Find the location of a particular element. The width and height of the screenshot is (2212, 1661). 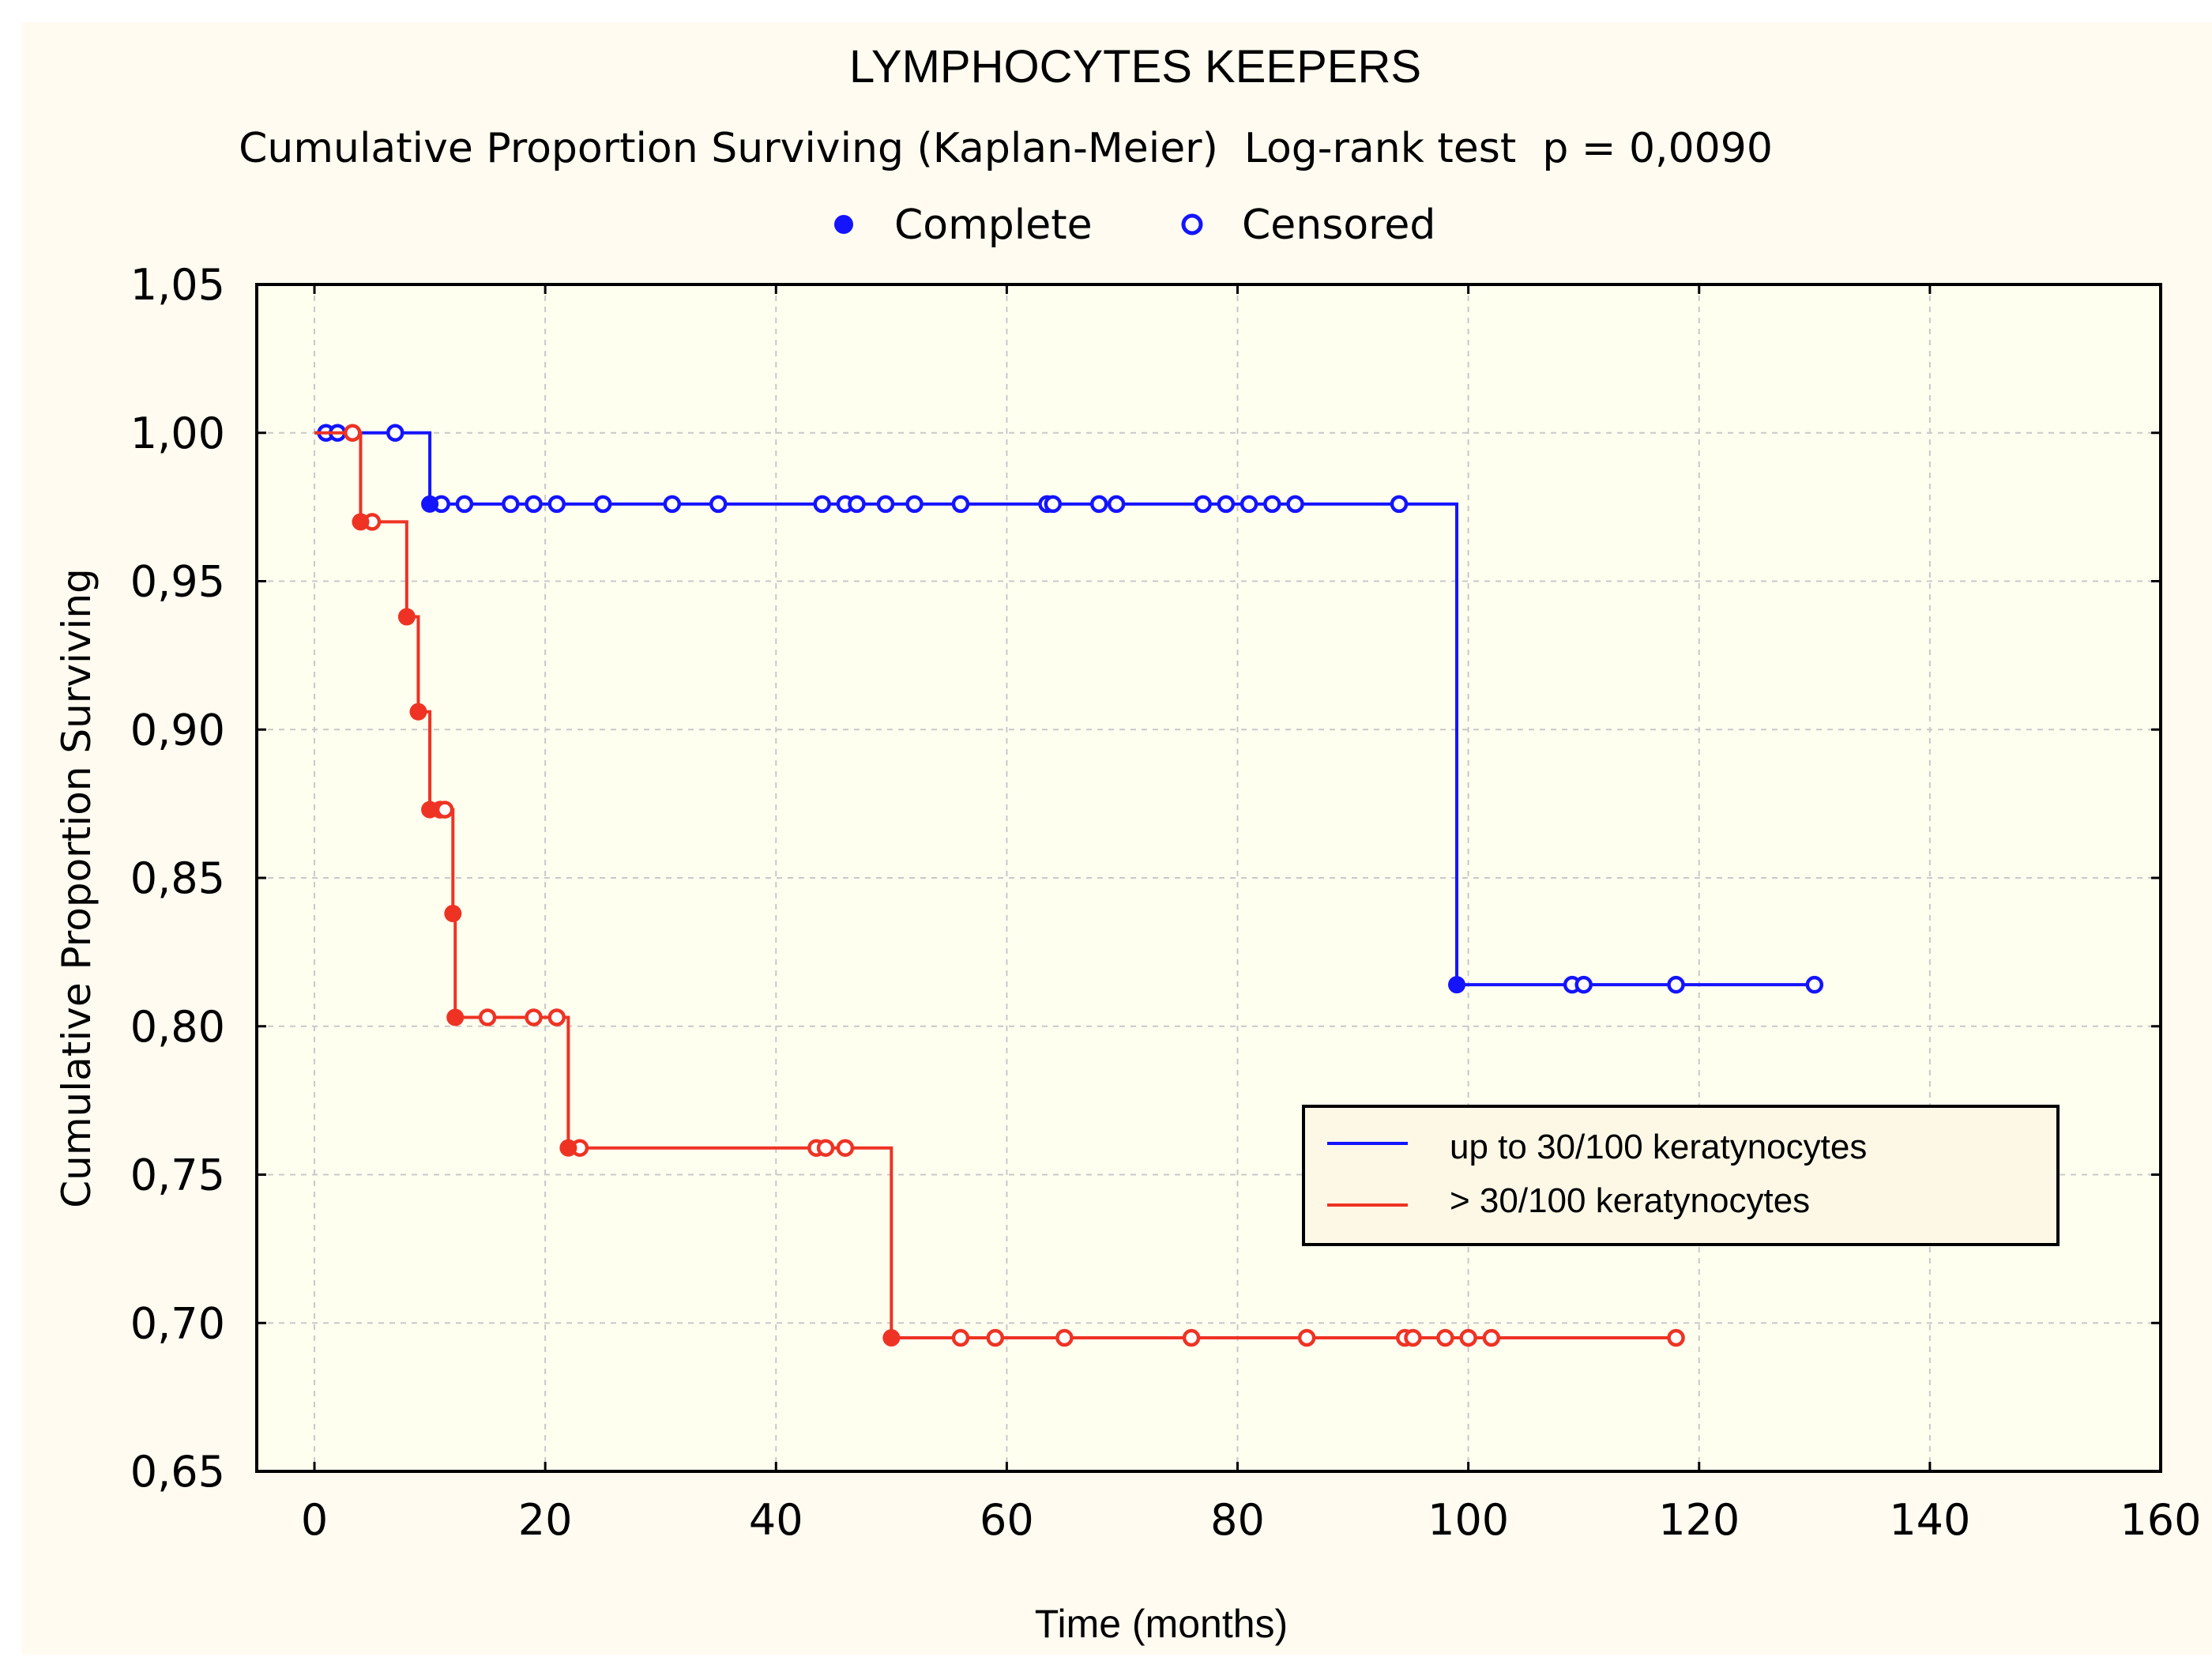

marker-legend: Complete Censored is located at coordinates (1135, 225).